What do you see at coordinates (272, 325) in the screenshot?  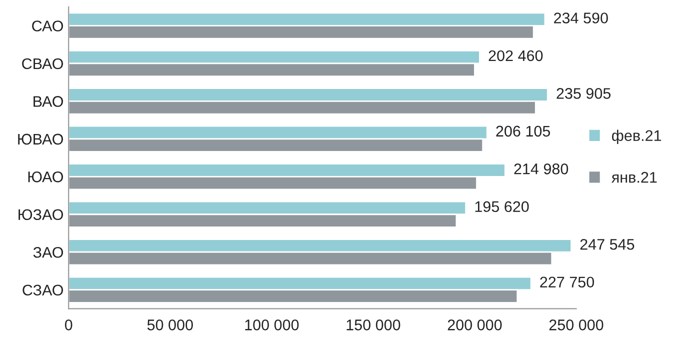 I see `x-tick-label: 100 000` at bounding box center [272, 325].